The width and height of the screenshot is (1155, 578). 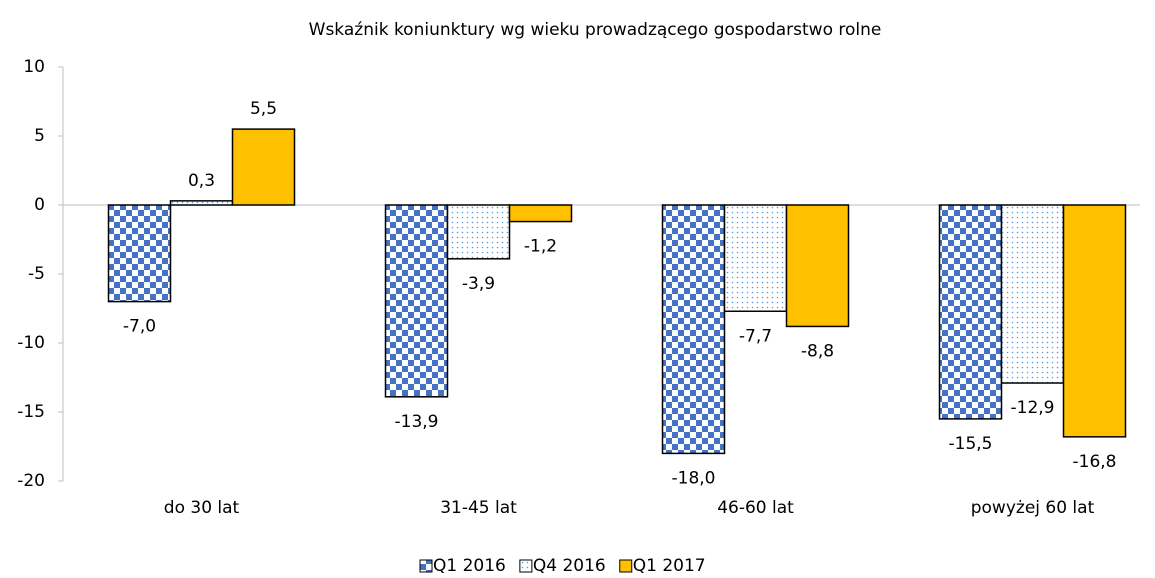 I want to click on x-tick-label: 31-45 lat, so click(x=478, y=508).